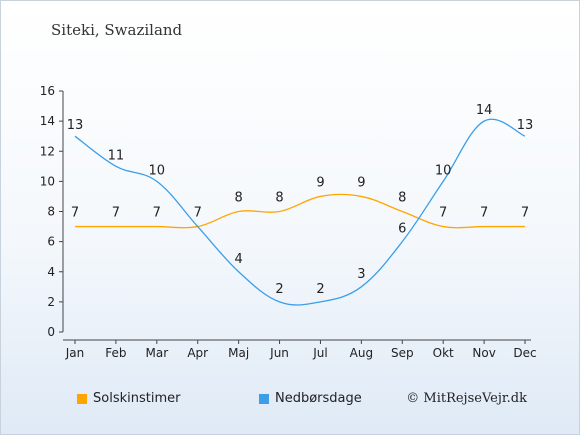 This screenshot has height=435, width=580. What do you see at coordinates (484, 110) in the screenshot?
I see `data-label-rain-days: 14` at bounding box center [484, 110].